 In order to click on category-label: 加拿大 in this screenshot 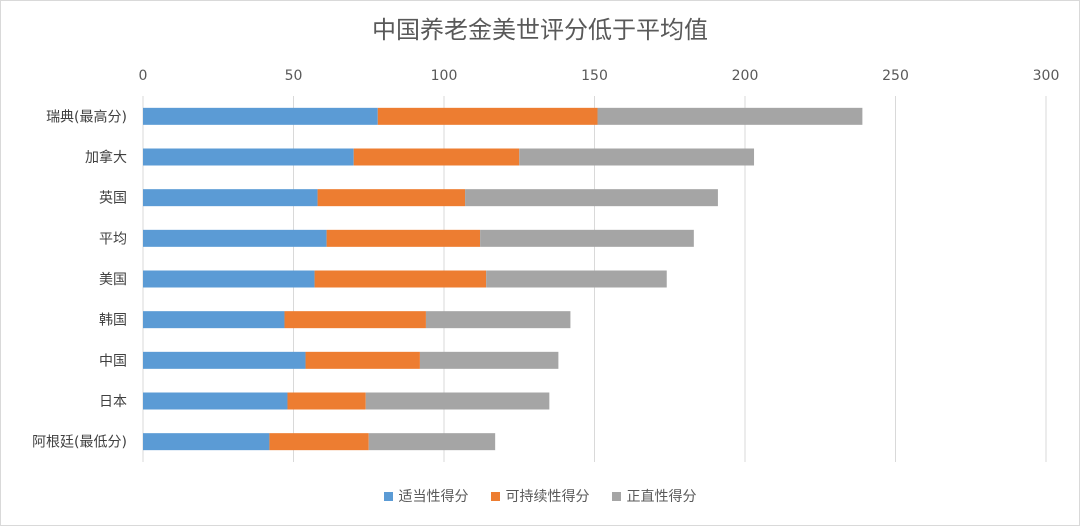, I will do `click(106, 157)`.